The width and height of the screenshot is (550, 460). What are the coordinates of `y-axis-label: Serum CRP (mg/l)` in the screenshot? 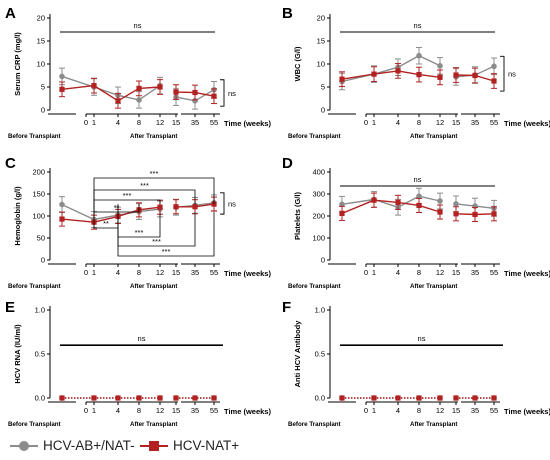 It's located at (17, 64).